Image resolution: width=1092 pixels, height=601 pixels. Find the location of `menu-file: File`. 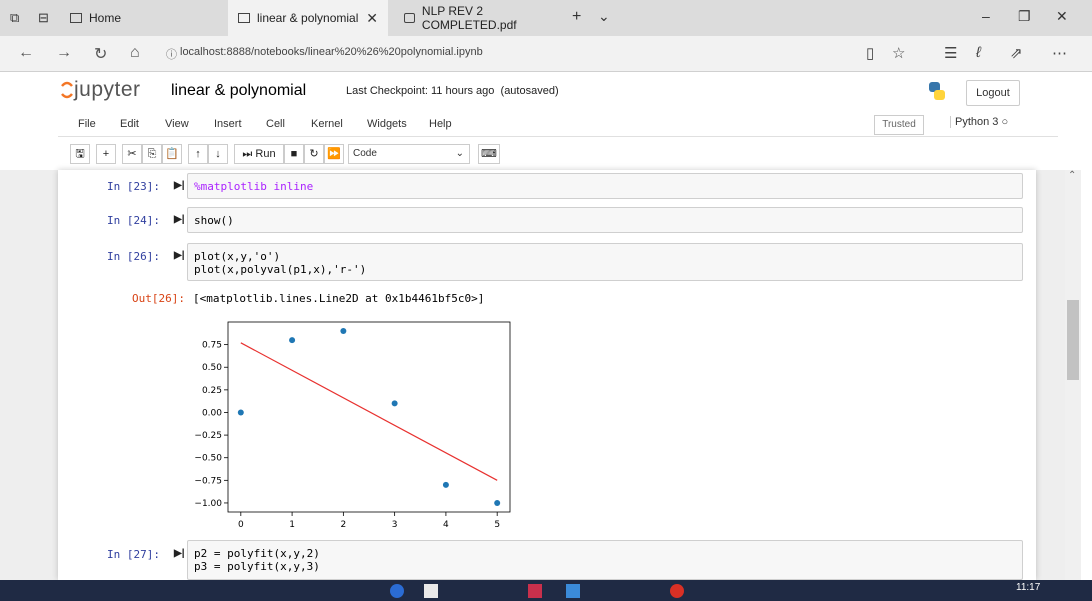

menu-file: File is located at coordinates (87, 124).